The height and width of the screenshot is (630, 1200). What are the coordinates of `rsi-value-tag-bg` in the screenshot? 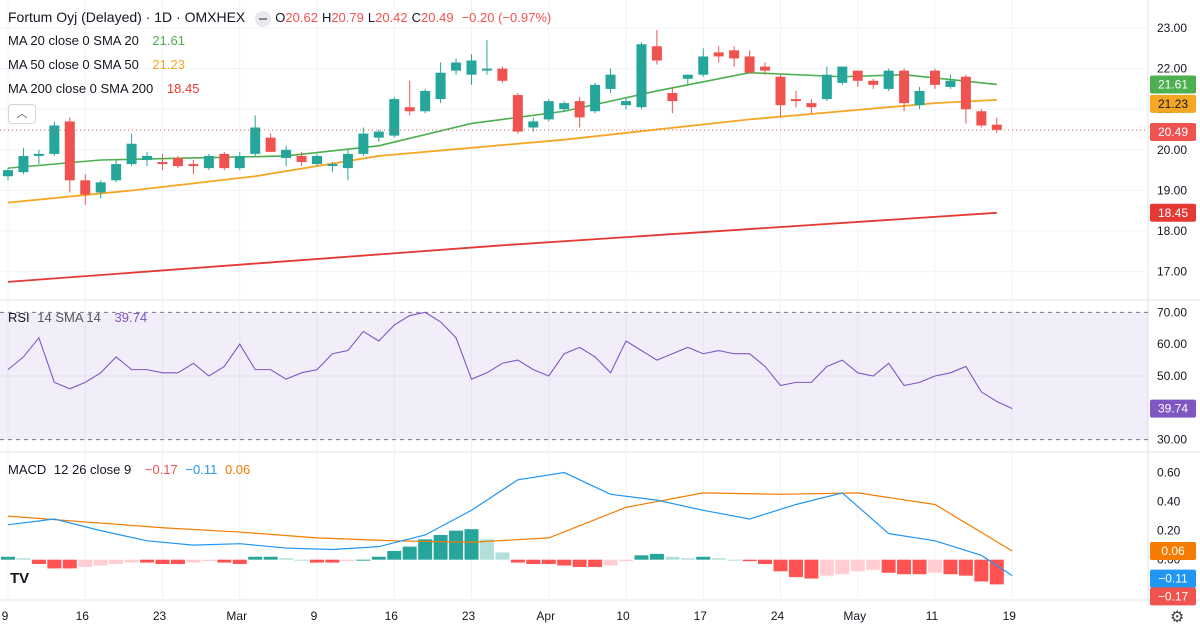 It's located at (1173, 408).